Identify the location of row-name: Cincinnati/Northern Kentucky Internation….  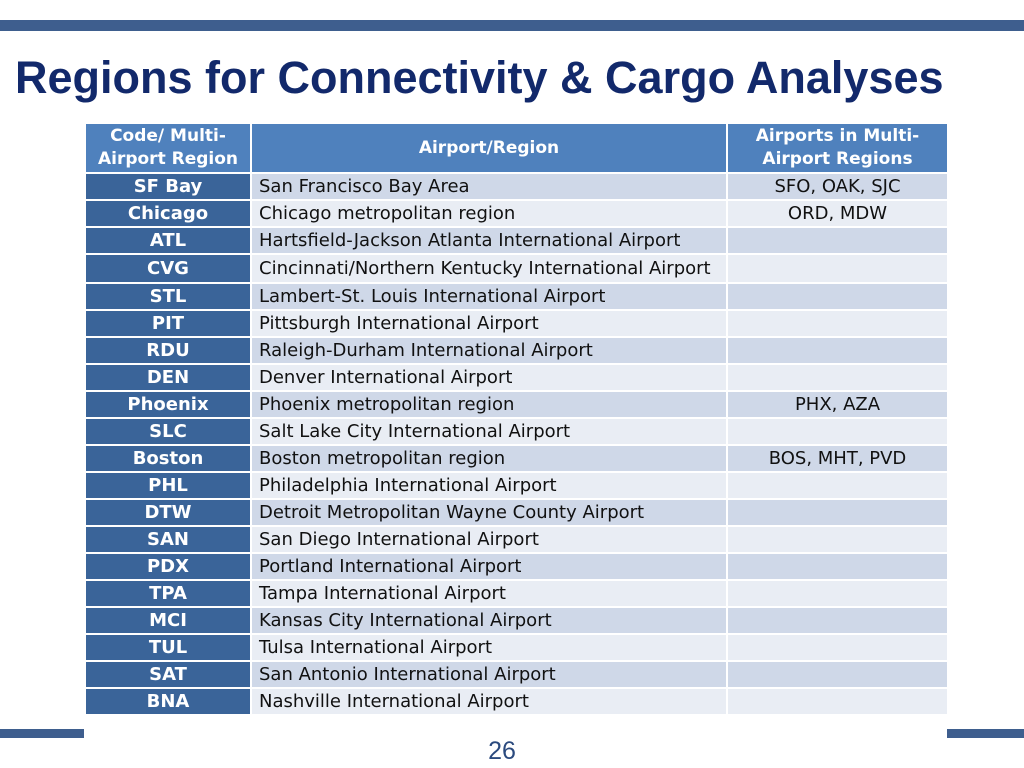
(489, 268).